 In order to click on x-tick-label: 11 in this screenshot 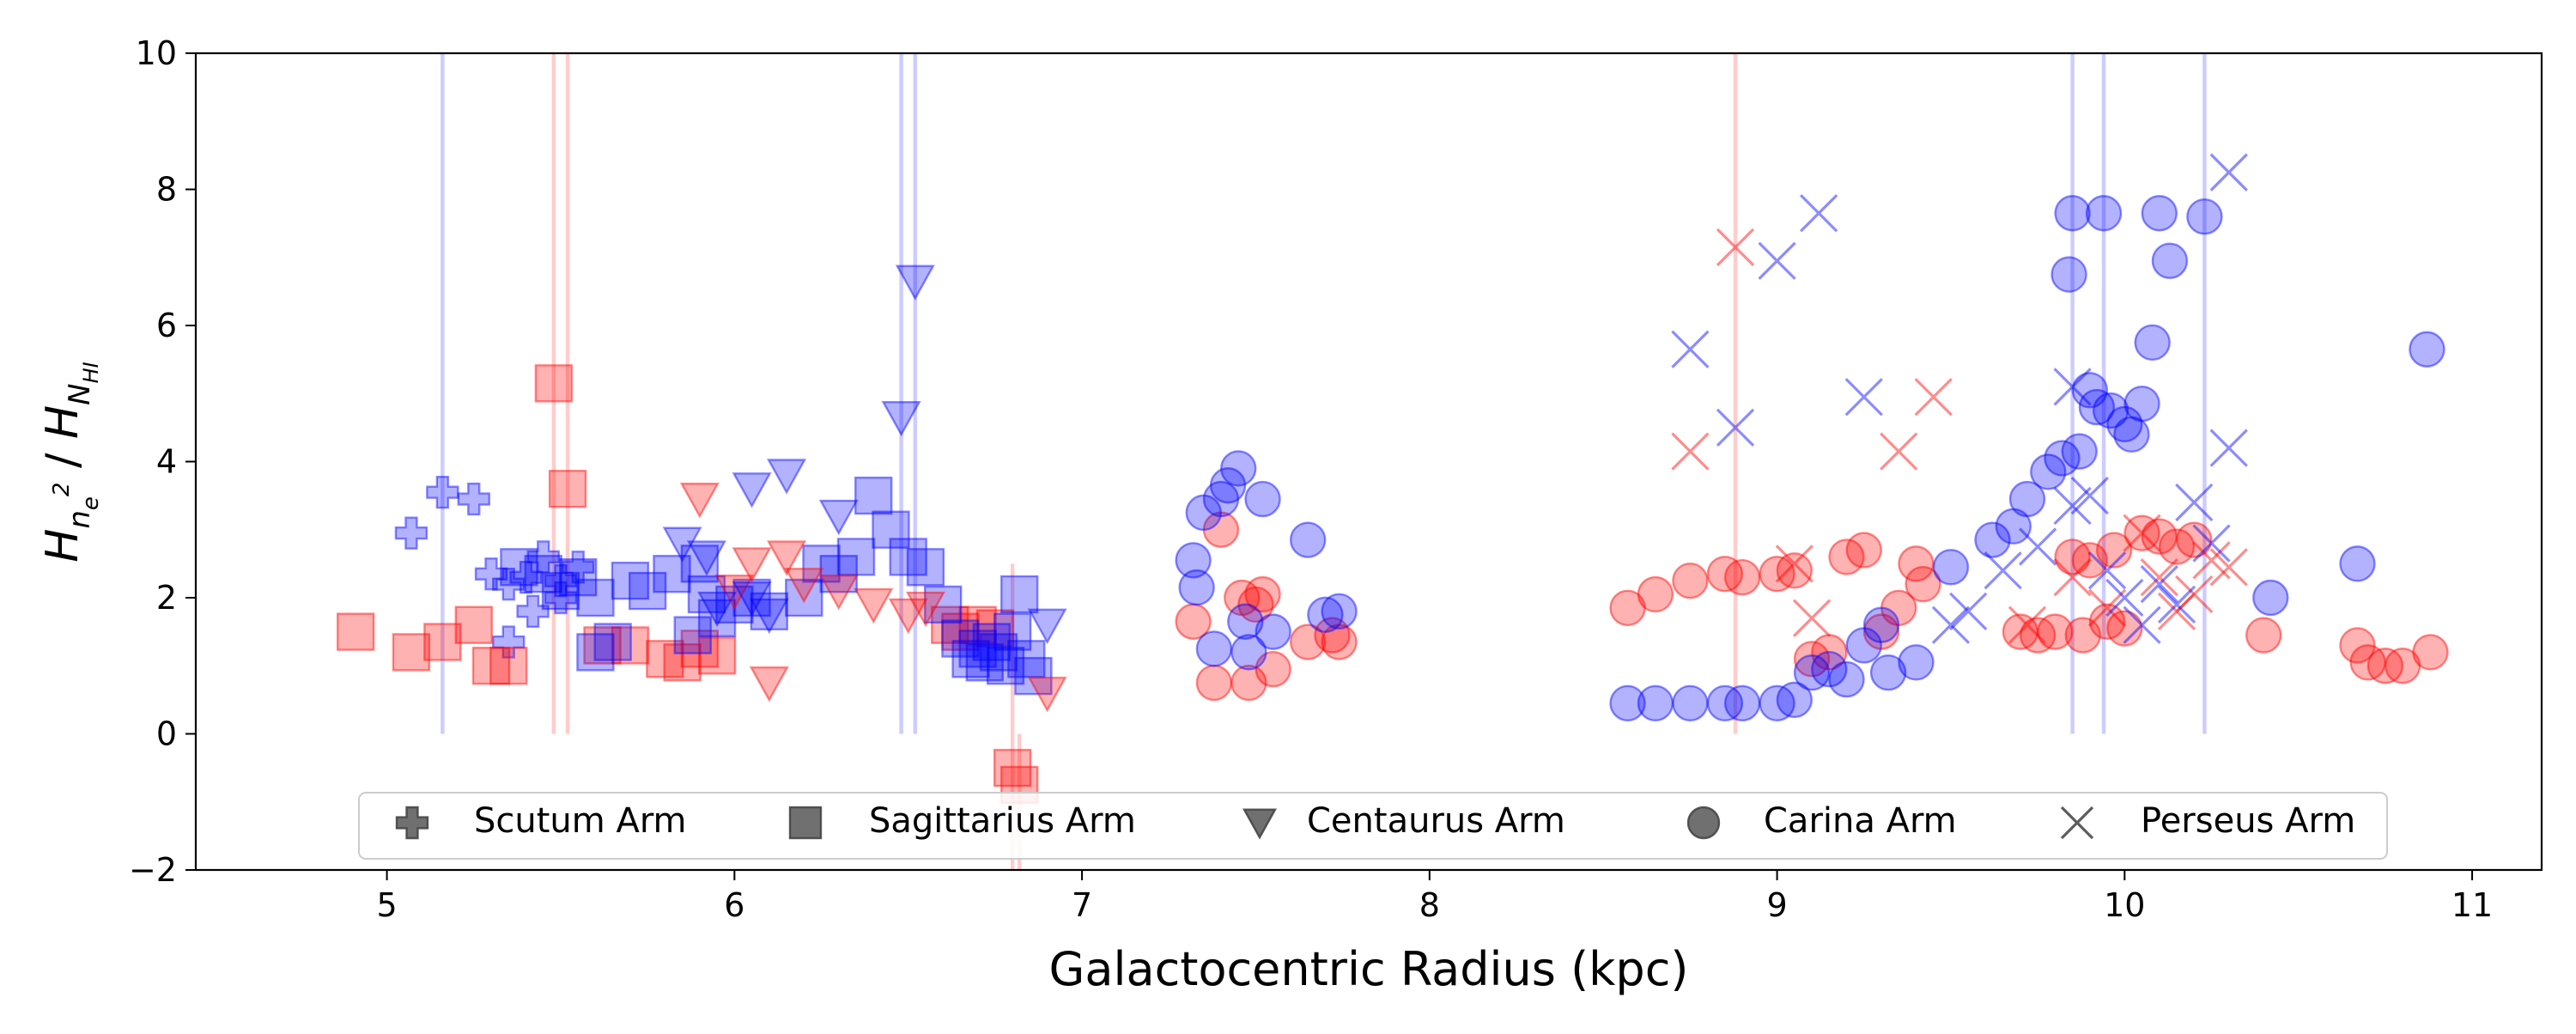, I will do `click(2472, 905)`.